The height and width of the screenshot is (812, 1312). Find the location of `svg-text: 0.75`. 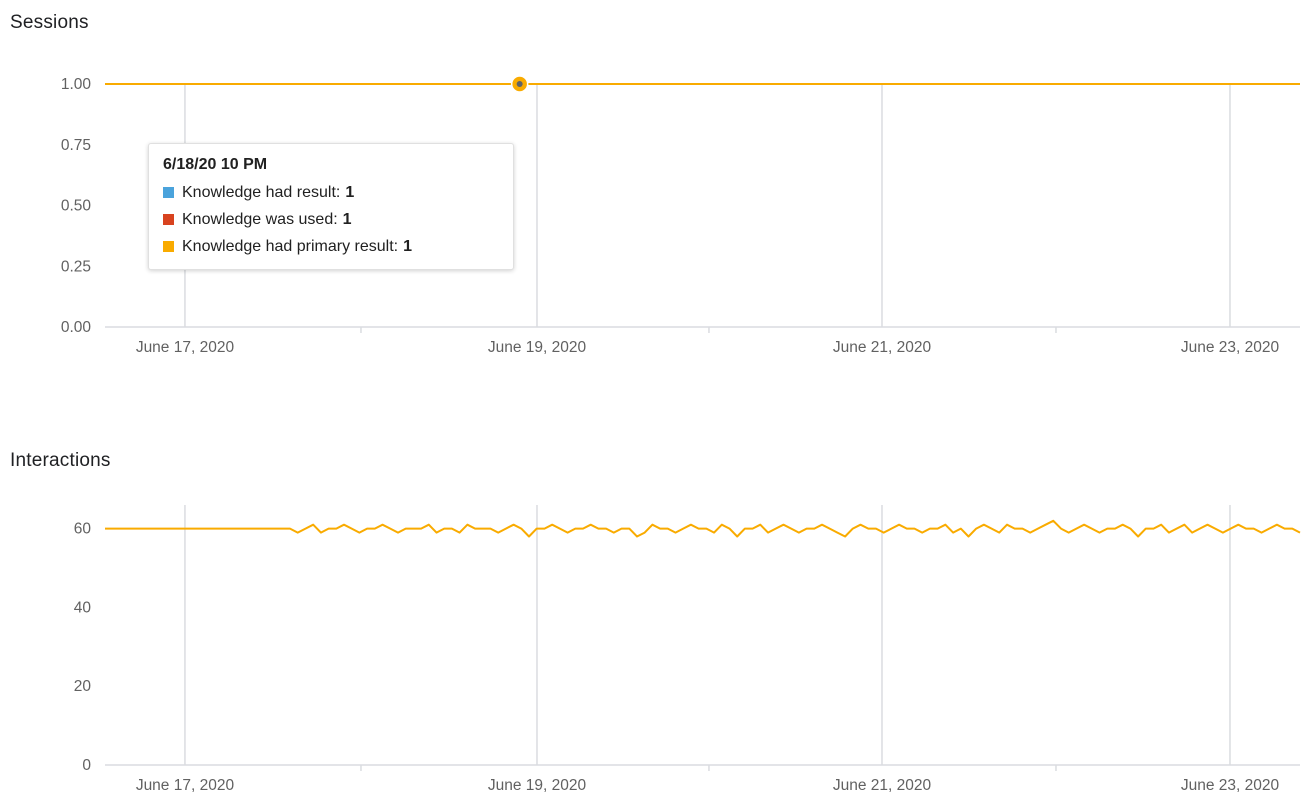

svg-text: 0.75 is located at coordinates (76, 145).